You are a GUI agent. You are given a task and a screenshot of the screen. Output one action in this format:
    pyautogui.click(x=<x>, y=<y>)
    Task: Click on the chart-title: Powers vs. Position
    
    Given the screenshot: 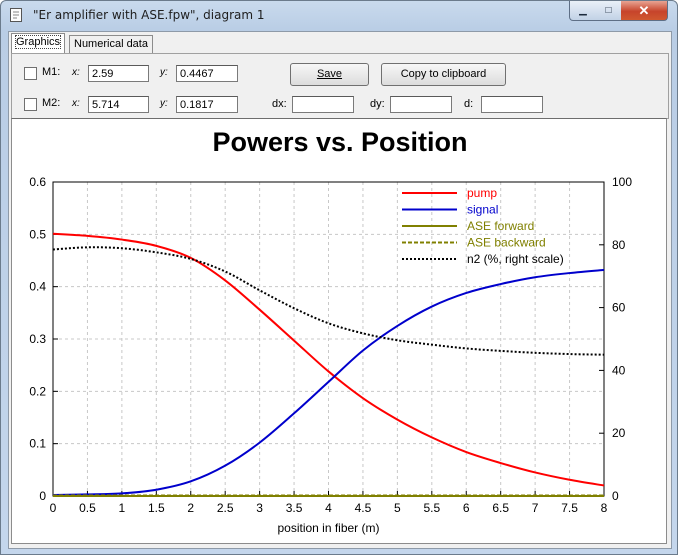 What is the action you would take?
    pyautogui.click(x=339, y=142)
    